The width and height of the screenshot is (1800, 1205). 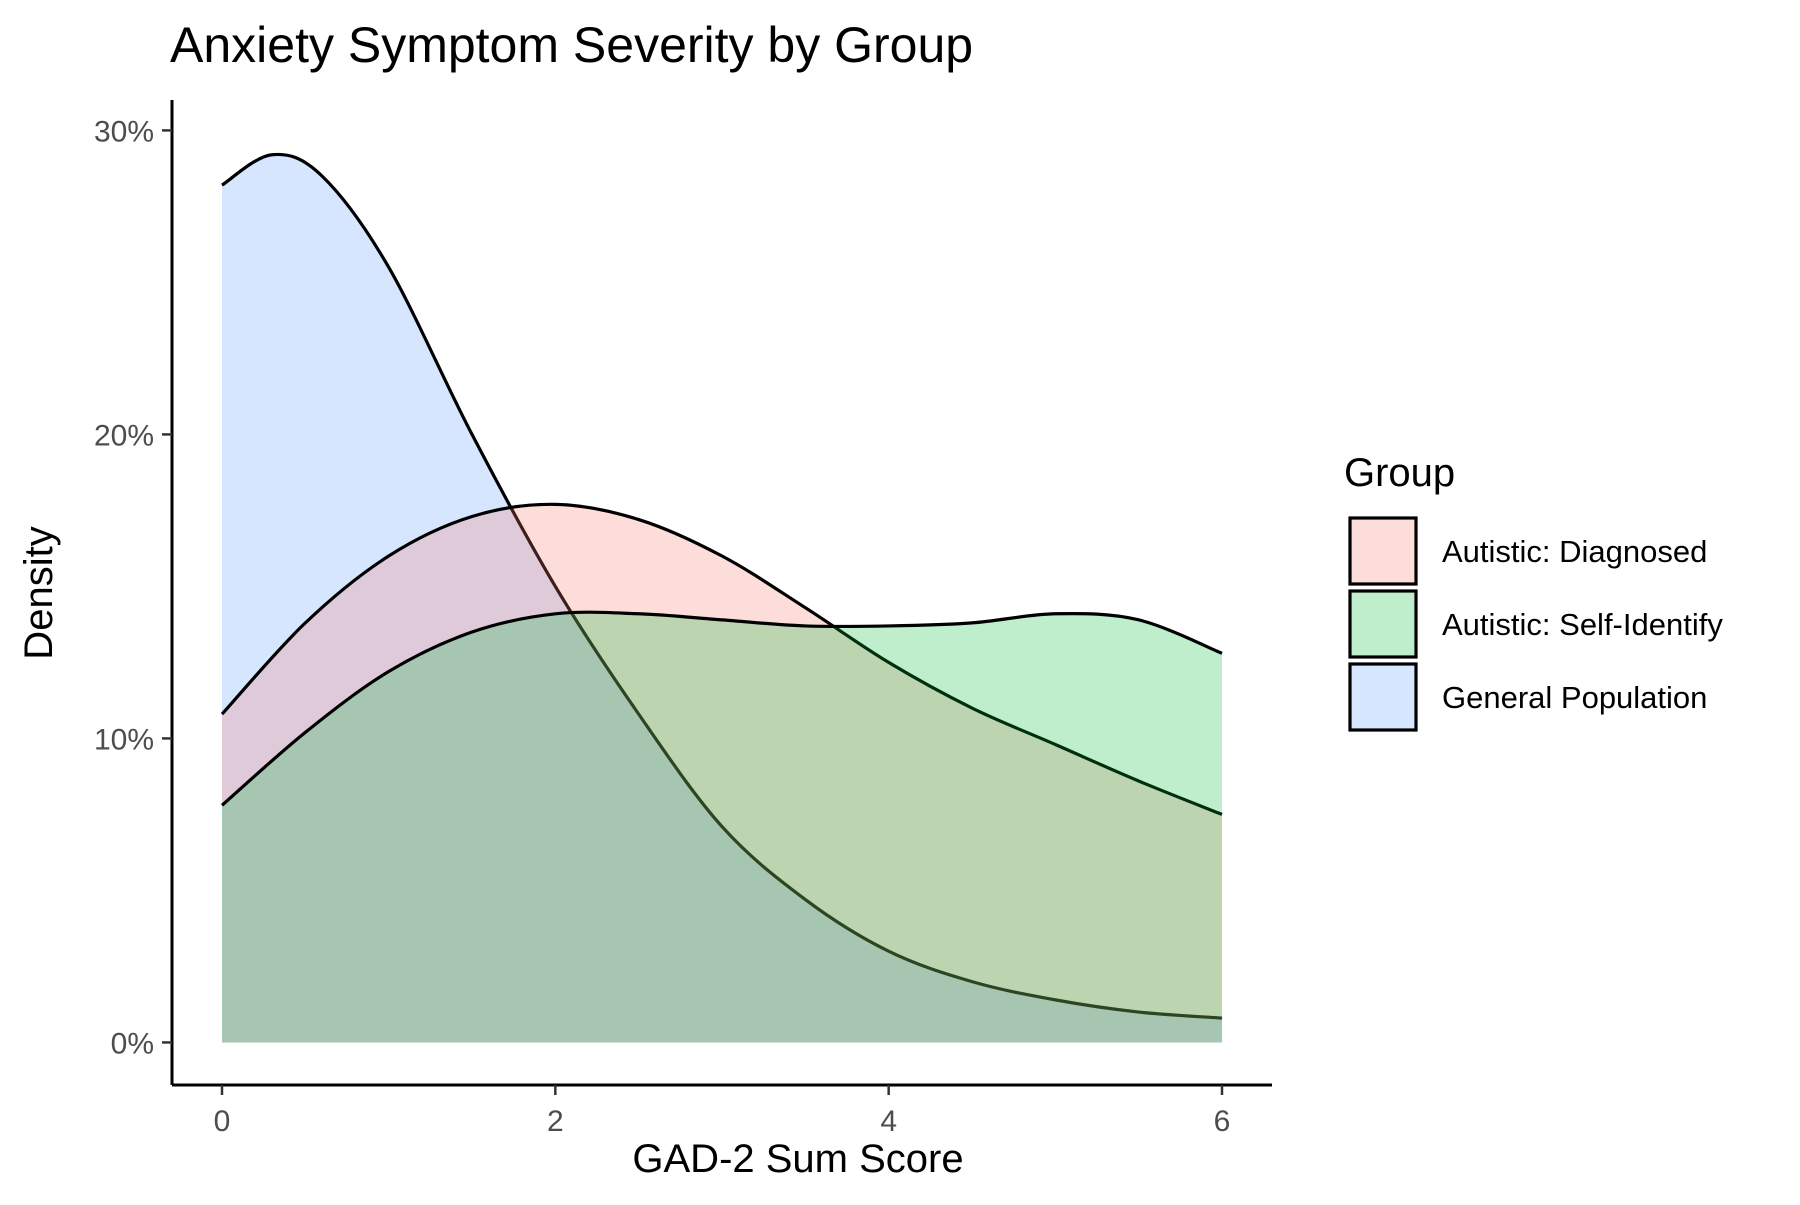 What do you see at coordinates (124, 131) in the screenshot?
I see `y-tick-label: 30%` at bounding box center [124, 131].